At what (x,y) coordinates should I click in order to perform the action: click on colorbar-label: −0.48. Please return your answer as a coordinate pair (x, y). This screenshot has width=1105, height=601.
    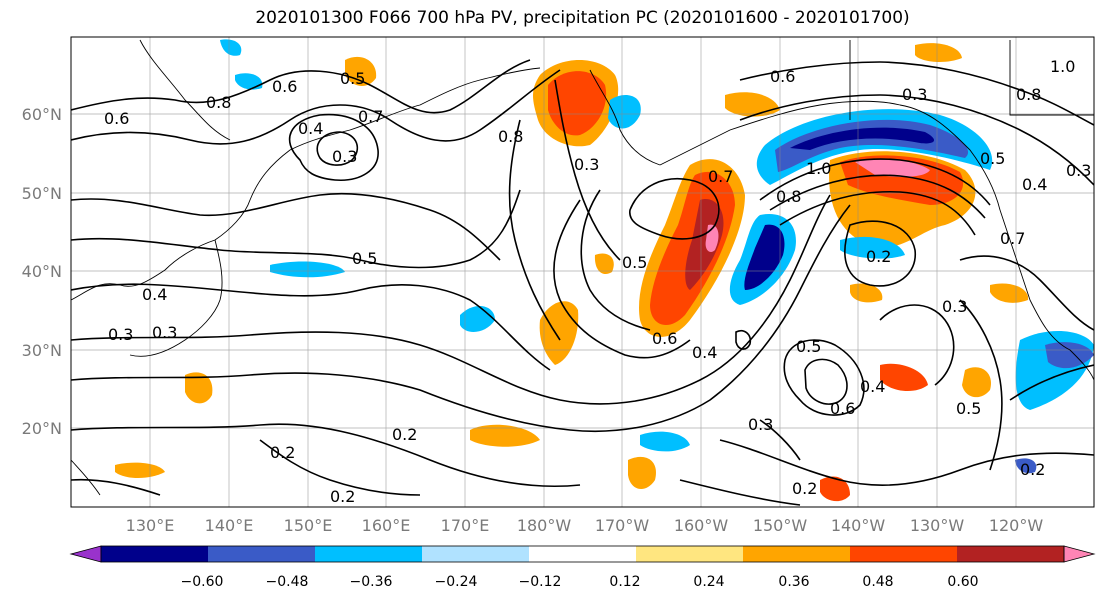
    Looking at the image, I should click on (287, 582).